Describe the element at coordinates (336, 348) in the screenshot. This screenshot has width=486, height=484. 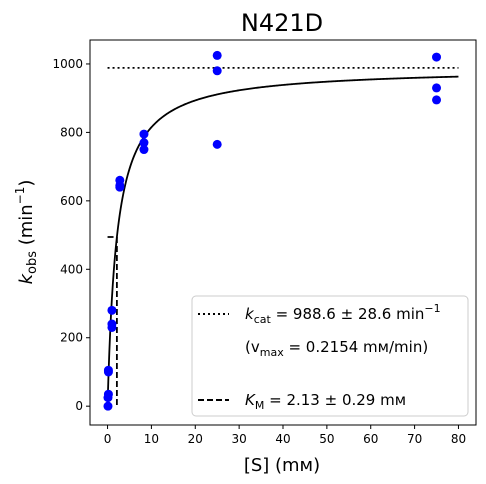
I see `legend-vmax-entry: (vmax = 0.2154 mм/min)` at that location.